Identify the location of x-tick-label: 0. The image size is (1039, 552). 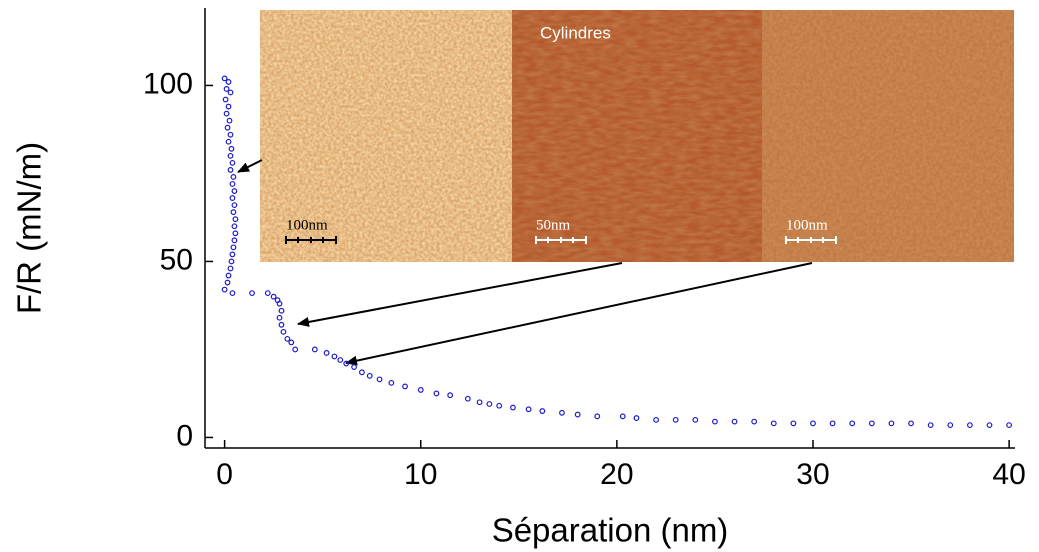
(224, 474).